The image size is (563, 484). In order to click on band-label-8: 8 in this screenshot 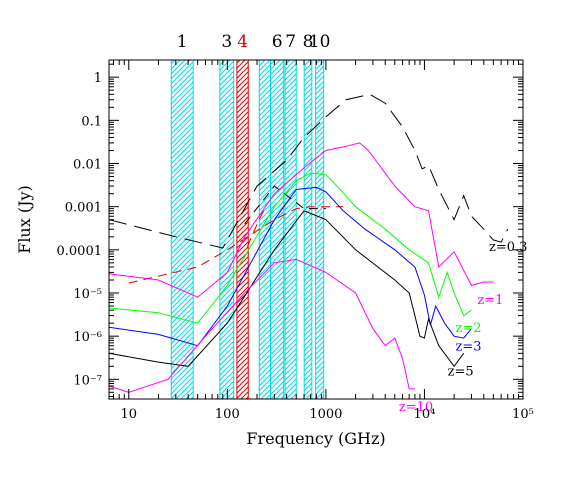, I will do `click(308, 42)`.